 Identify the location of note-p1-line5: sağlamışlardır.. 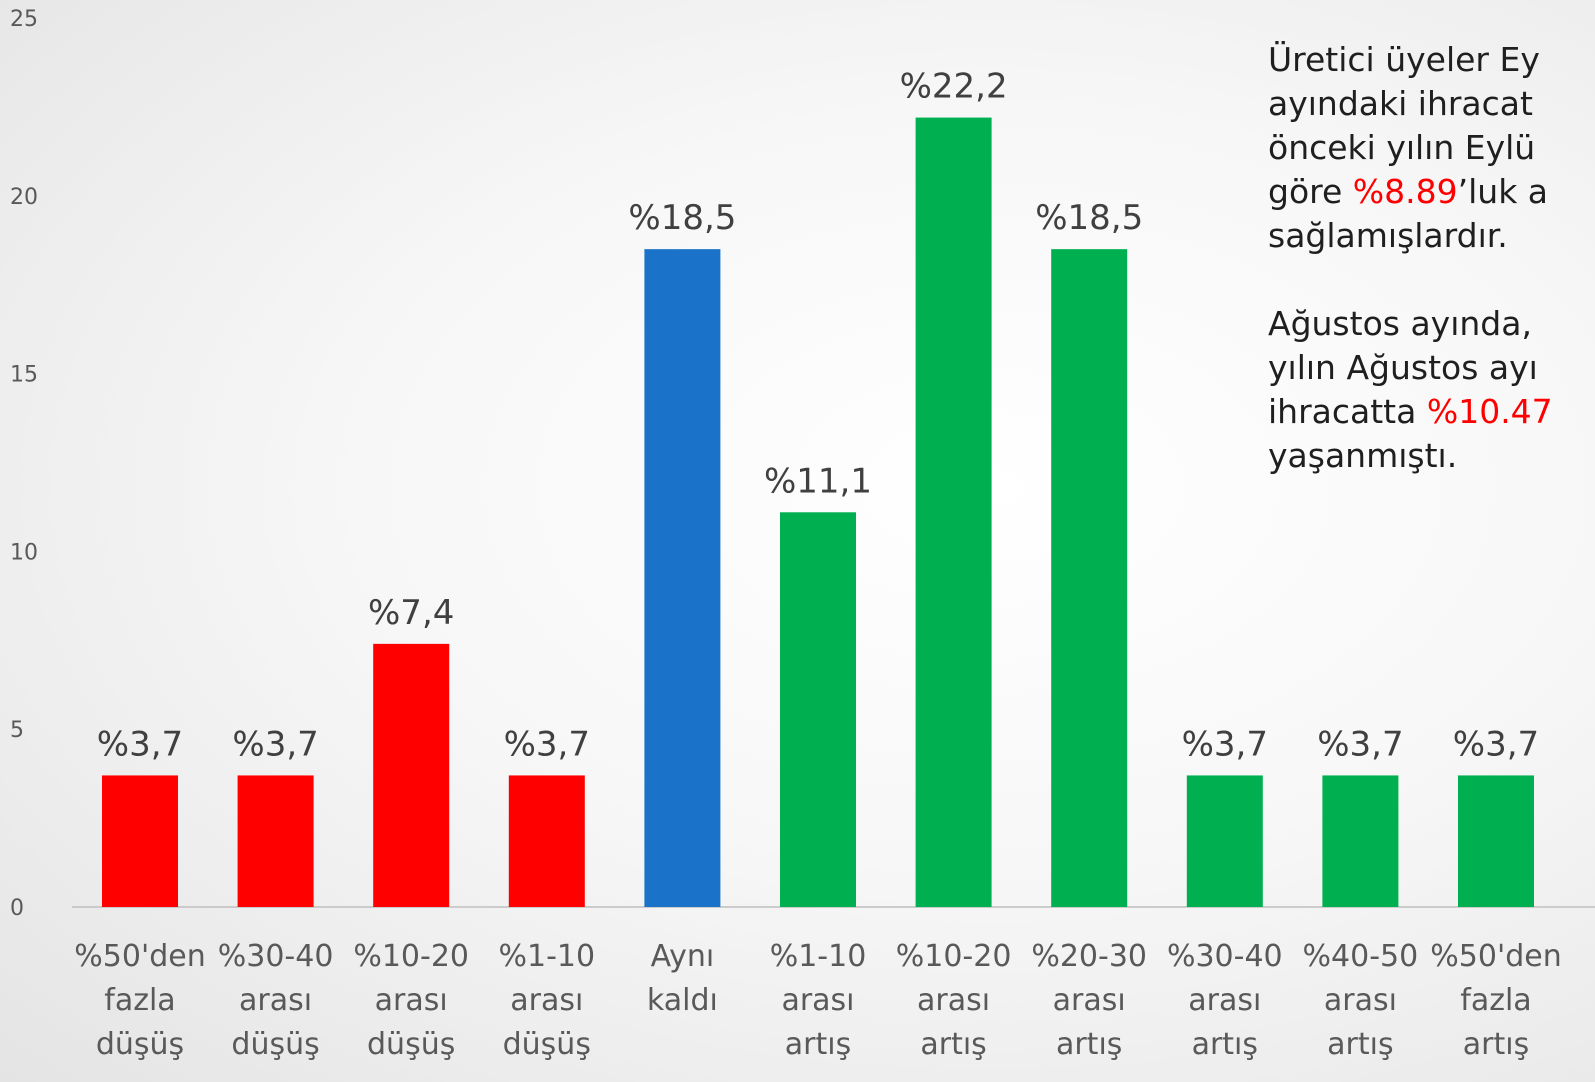
(1388, 235).